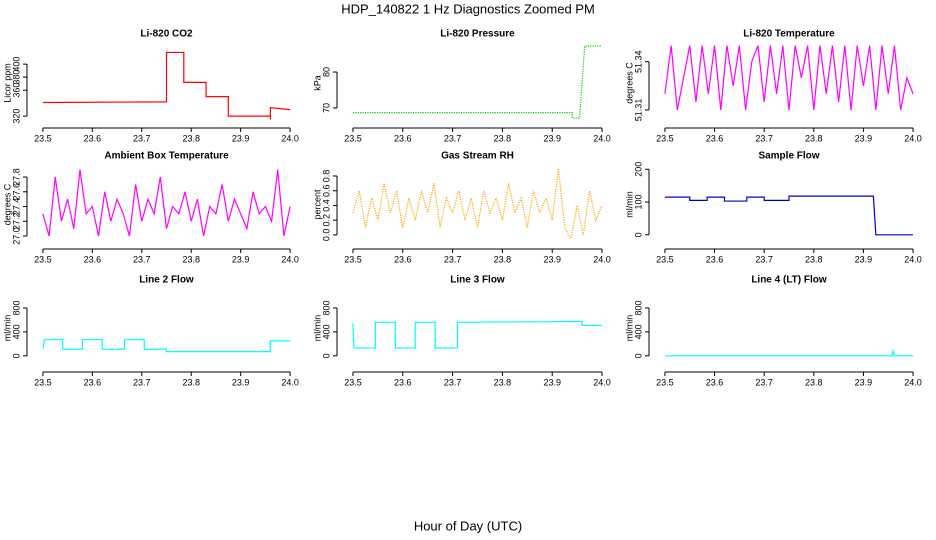 The width and height of the screenshot is (936, 540). Describe the element at coordinates (166, 156) in the screenshot. I see `panel-title: Ambient Box Temperature` at that location.